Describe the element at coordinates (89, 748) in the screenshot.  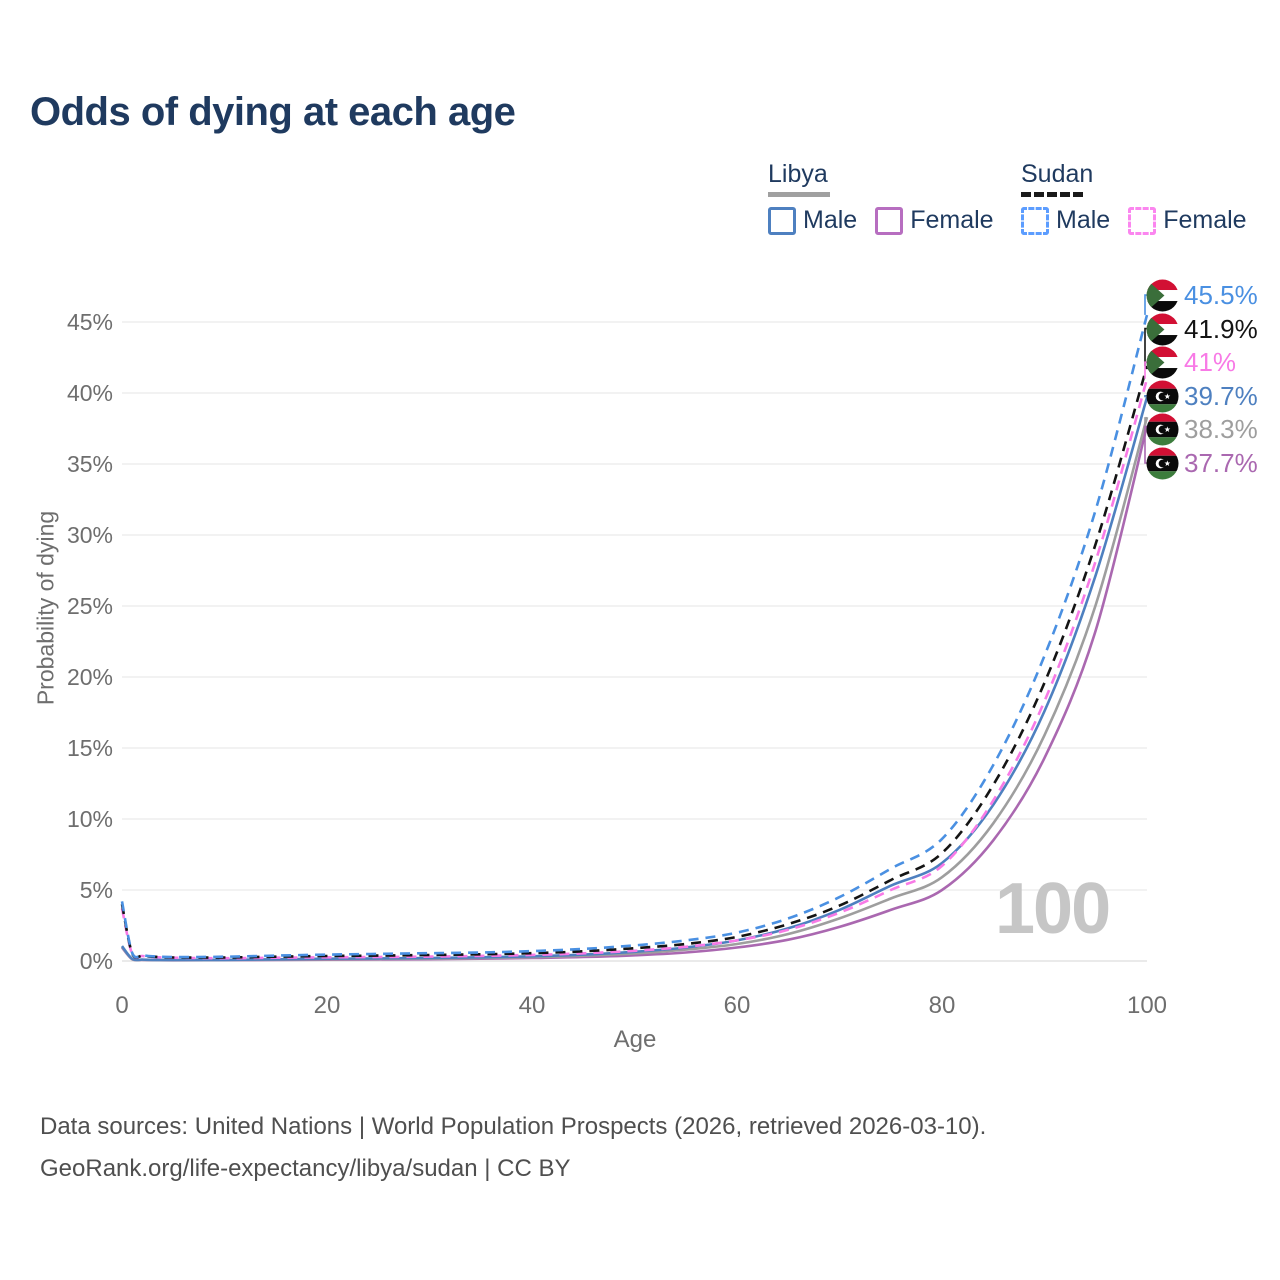
I see `y-tick-label: 15%` at that location.